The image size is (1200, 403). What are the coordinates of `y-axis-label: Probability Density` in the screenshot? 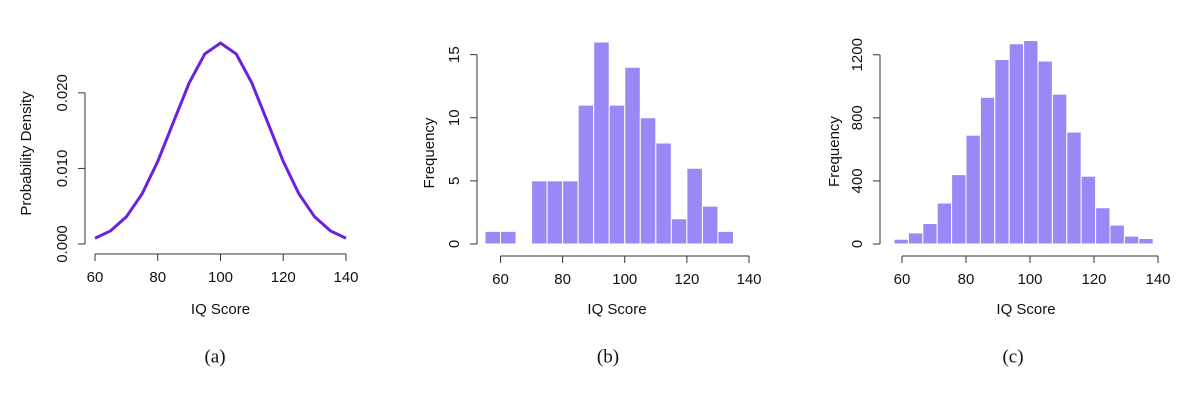 It's located at (26, 153).